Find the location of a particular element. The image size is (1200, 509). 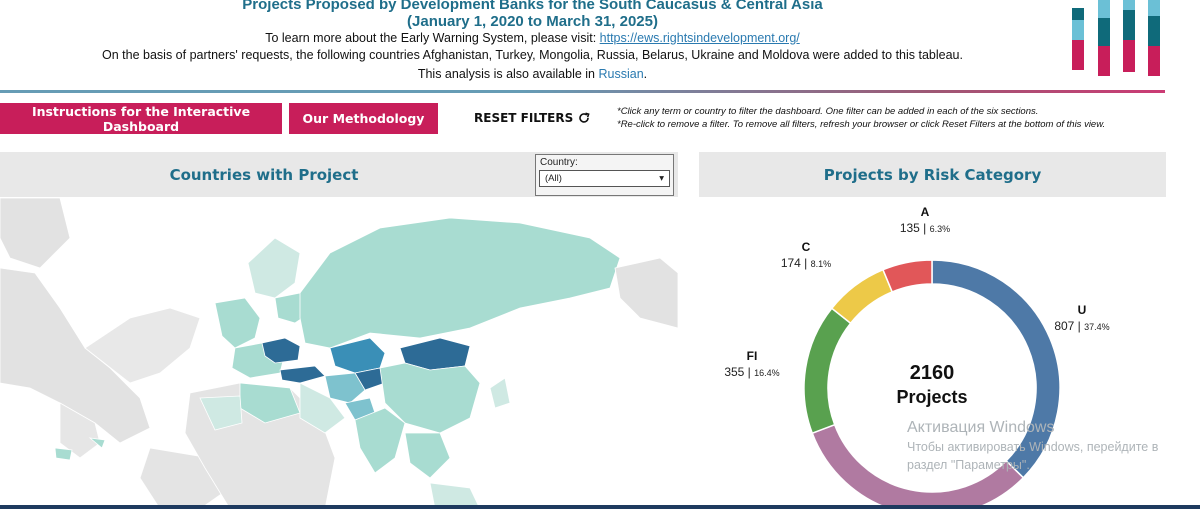

risk-panel-title: Projects by Risk Category is located at coordinates (932, 174).